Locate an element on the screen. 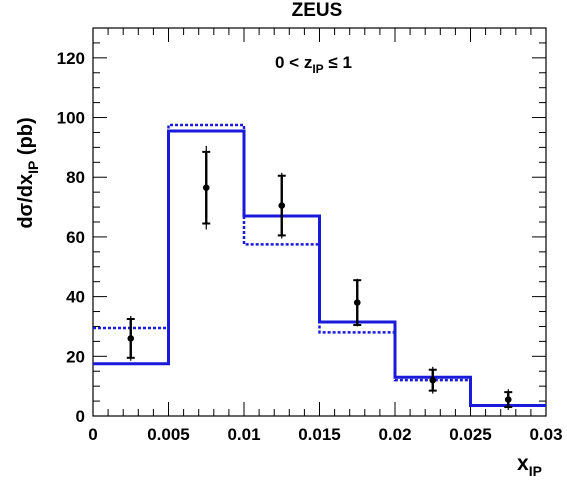 Image resolution: width=567 pixels, height=485 pixels. y-tick-label: 0 is located at coordinates (80, 416).